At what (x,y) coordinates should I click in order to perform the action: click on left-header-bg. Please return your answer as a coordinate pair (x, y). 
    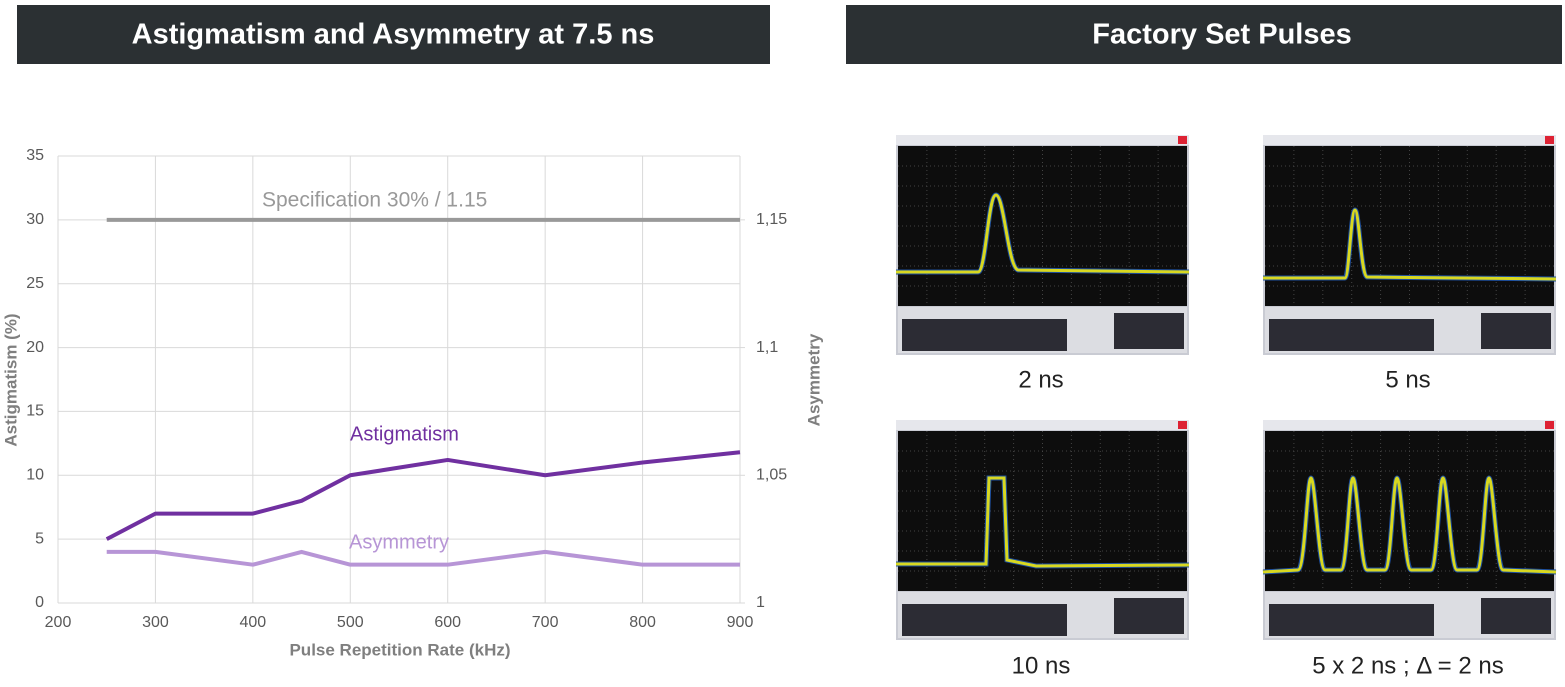
    Looking at the image, I should click on (393, 34).